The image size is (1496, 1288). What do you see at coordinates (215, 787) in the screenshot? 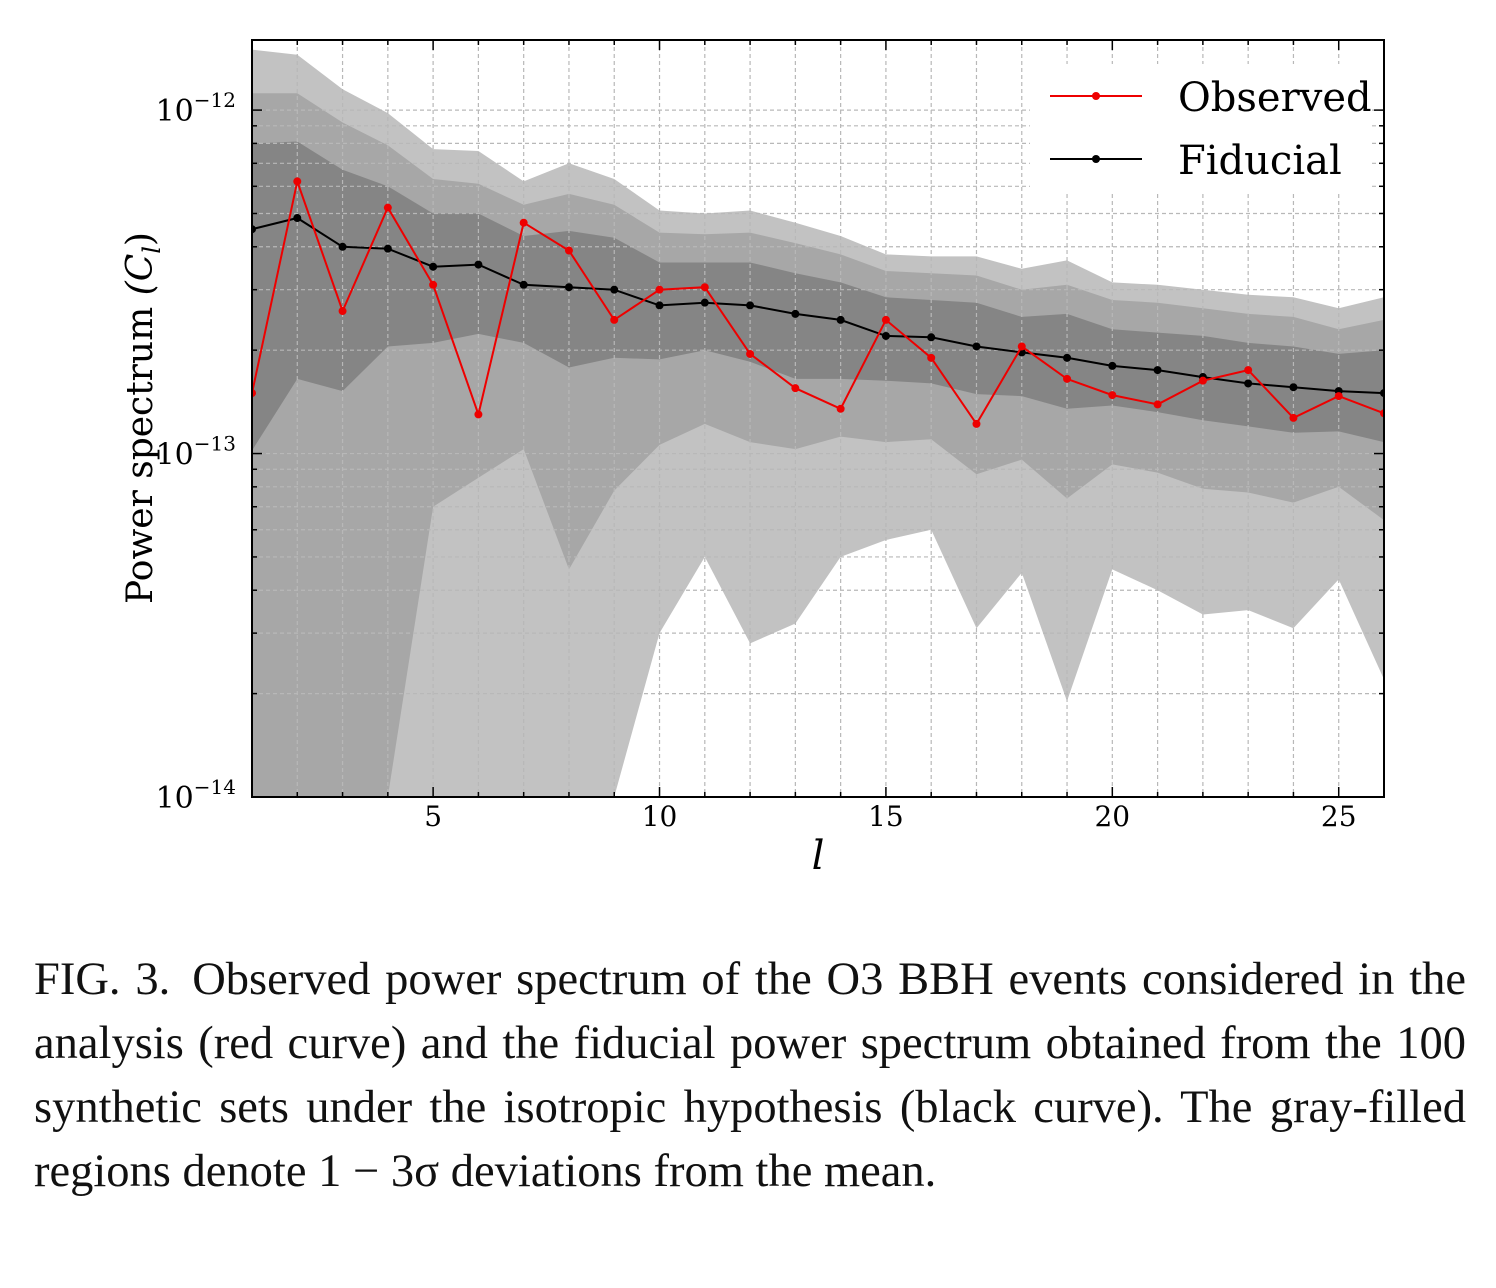
I see `y-tick-exponent: −14` at bounding box center [215, 787].